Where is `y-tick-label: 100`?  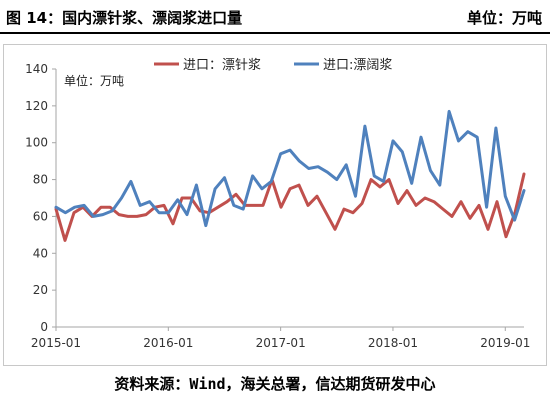
y-tick-label: 100 is located at coordinates (36, 143).